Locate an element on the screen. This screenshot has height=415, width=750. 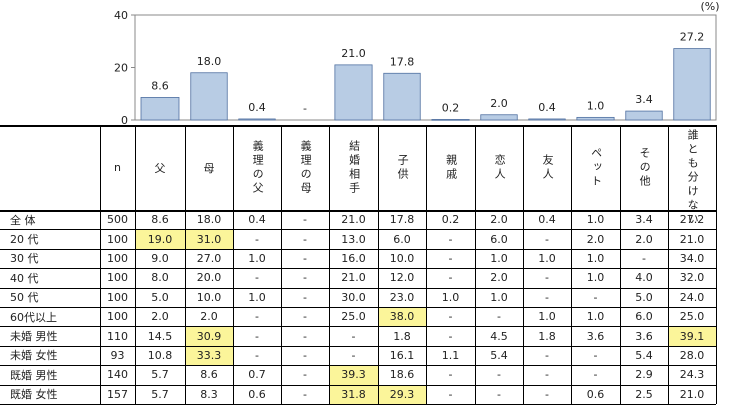
y-tick-label-1: 20 is located at coordinates (121, 68).